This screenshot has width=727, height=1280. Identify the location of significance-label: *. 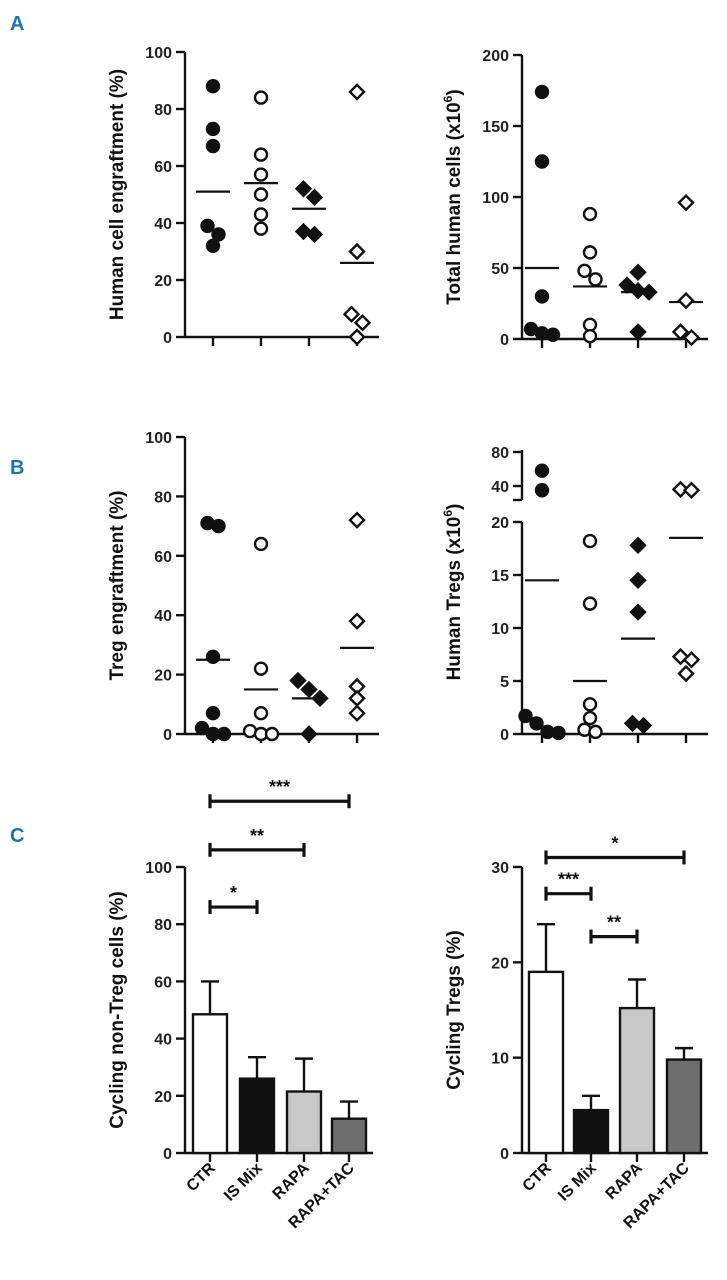
(614, 843).